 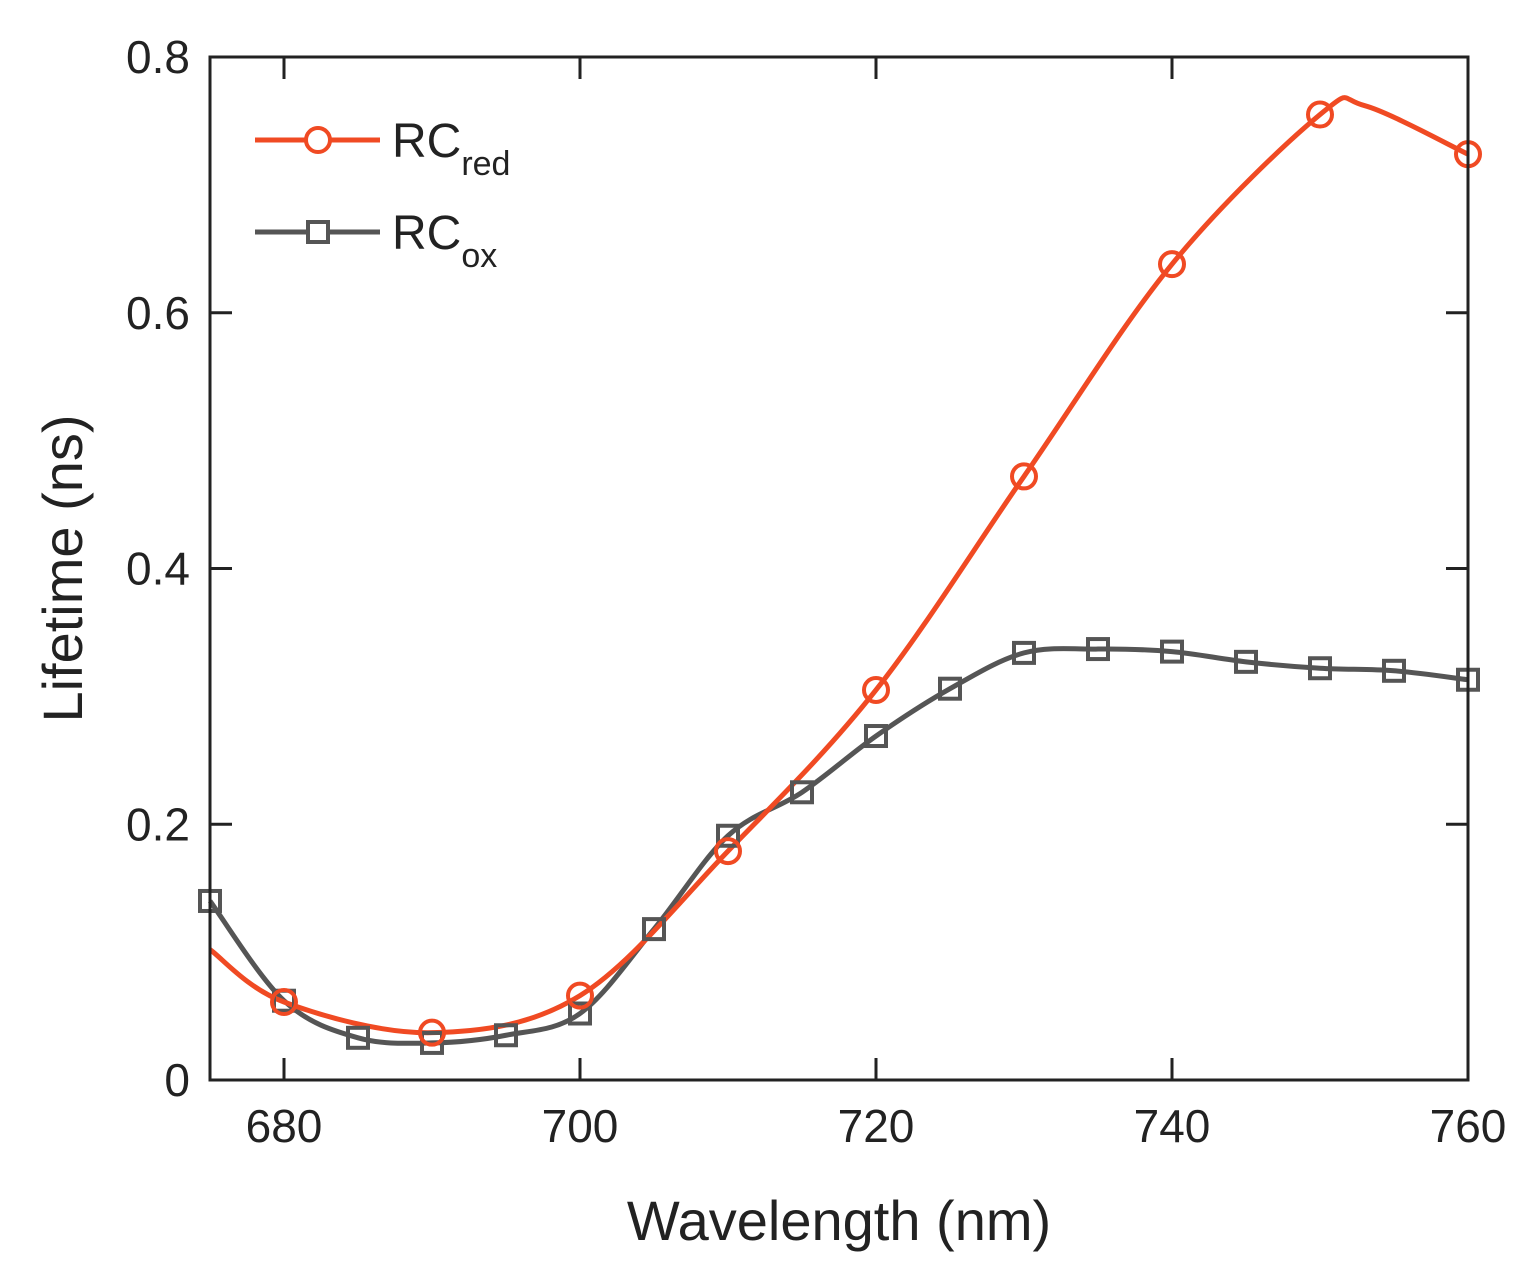 I want to click on legend-label-rcred: RCred, so click(x=451, y=149).